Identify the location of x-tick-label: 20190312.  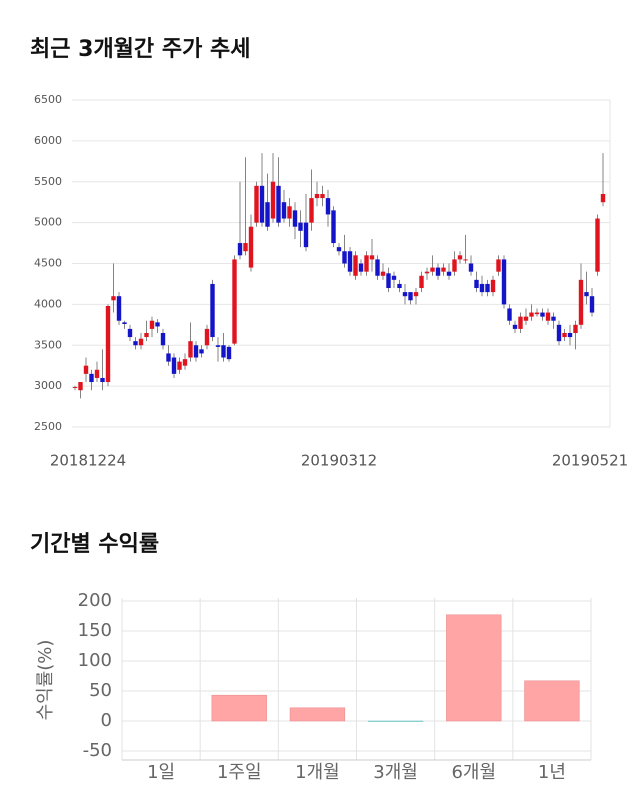
(339, 461).